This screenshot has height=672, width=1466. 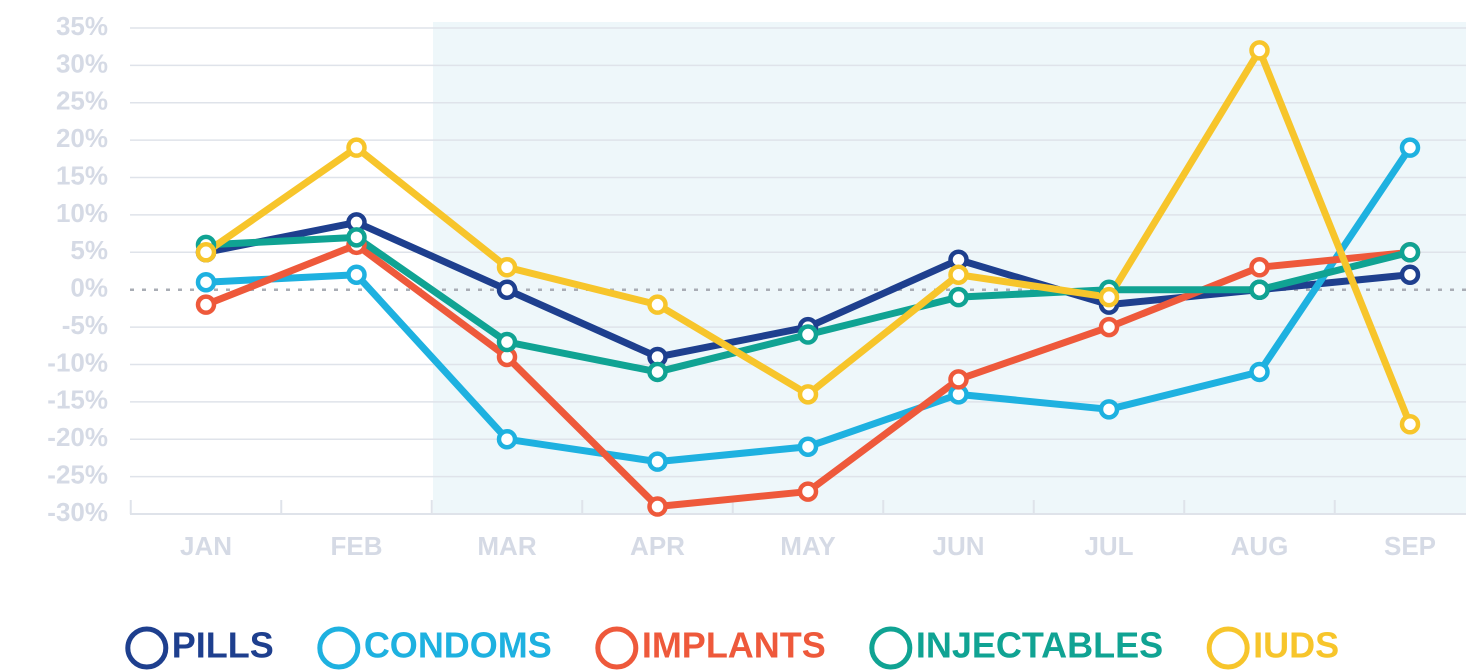 What do you see at coordinates (1108, 546) in the screenshot?
I see `x-tick-label: JUL` at bounding box center [1108, 546].